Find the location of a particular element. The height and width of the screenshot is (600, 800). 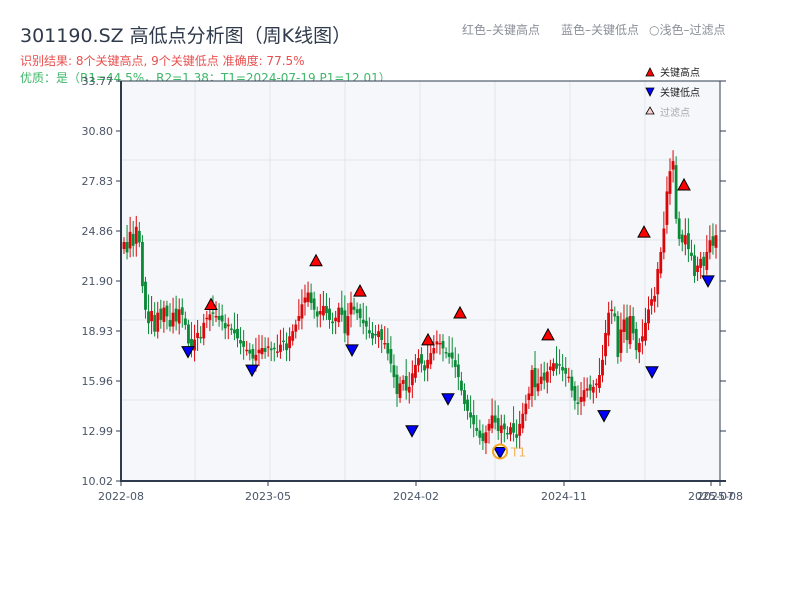

x-tick-label: 2024-11 is located at coordinates (564, 496).